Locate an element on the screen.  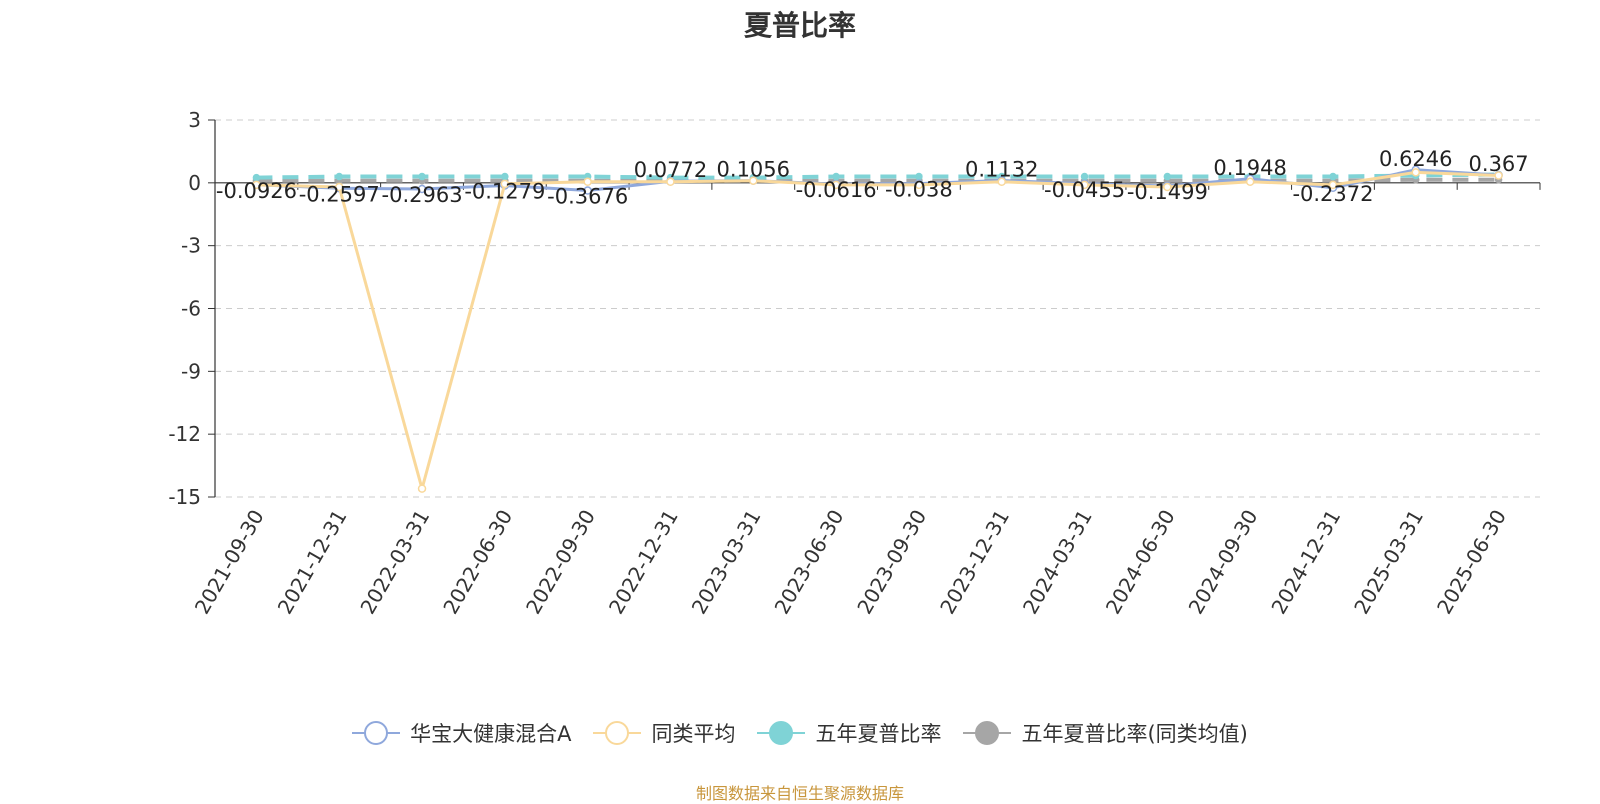
data-label: -0.2372 is located at coordinates (1332, 194).